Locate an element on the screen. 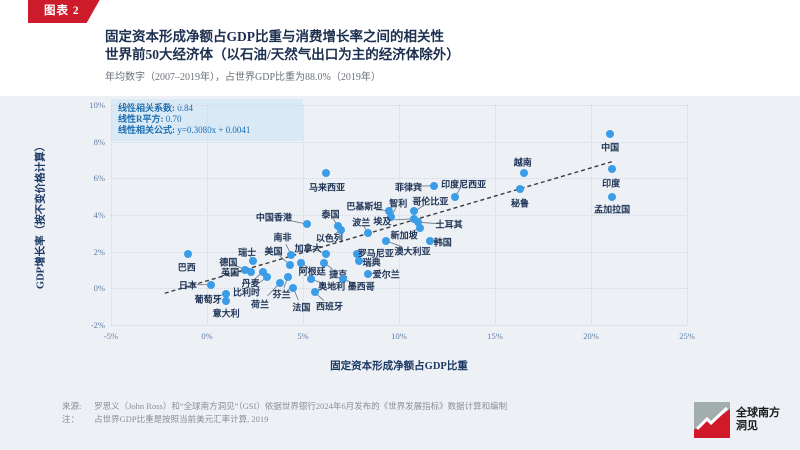 The width and height of the screenshot is (800, 450). note-label: 注： is located at coordinates (71, 419).